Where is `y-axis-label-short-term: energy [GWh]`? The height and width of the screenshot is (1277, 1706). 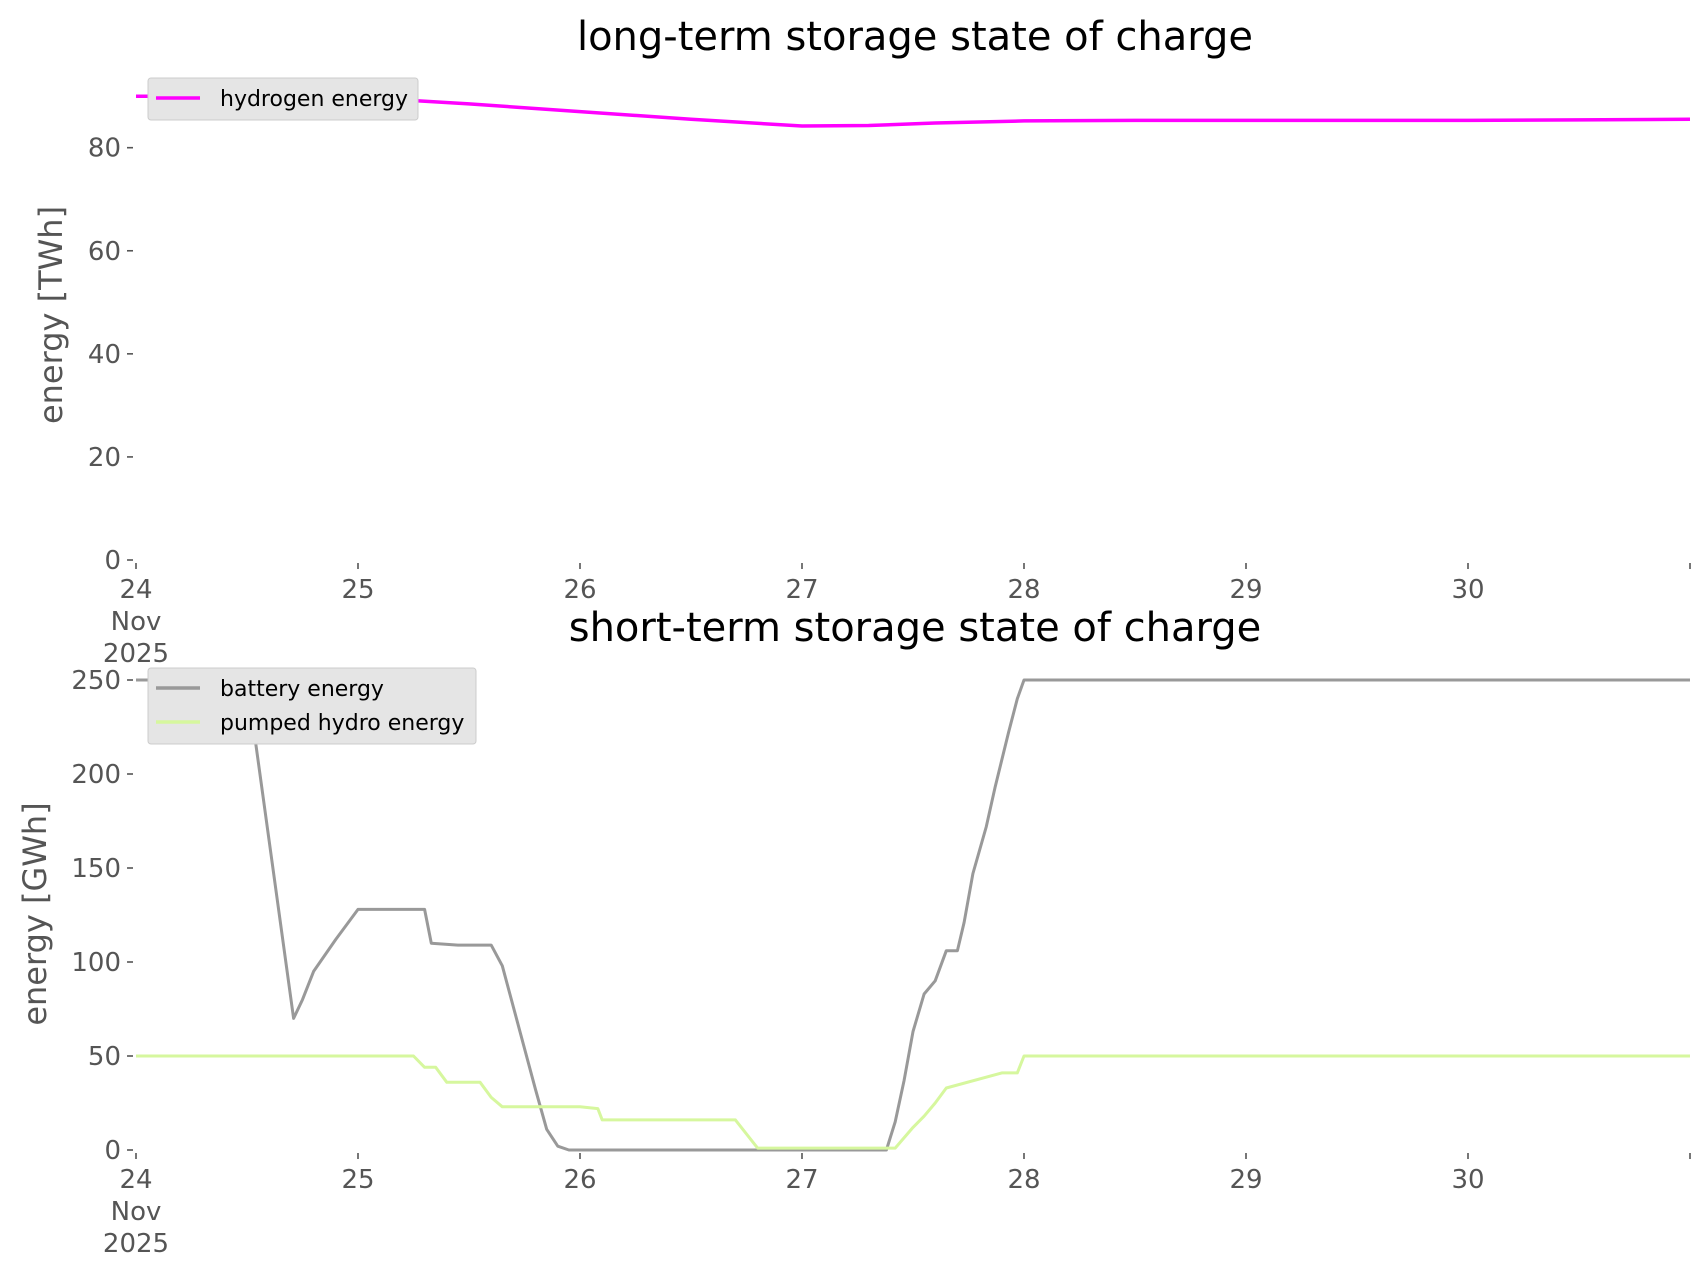 y-axis-label-short-term: energy [GWh] is located at coordinates (35, 913).